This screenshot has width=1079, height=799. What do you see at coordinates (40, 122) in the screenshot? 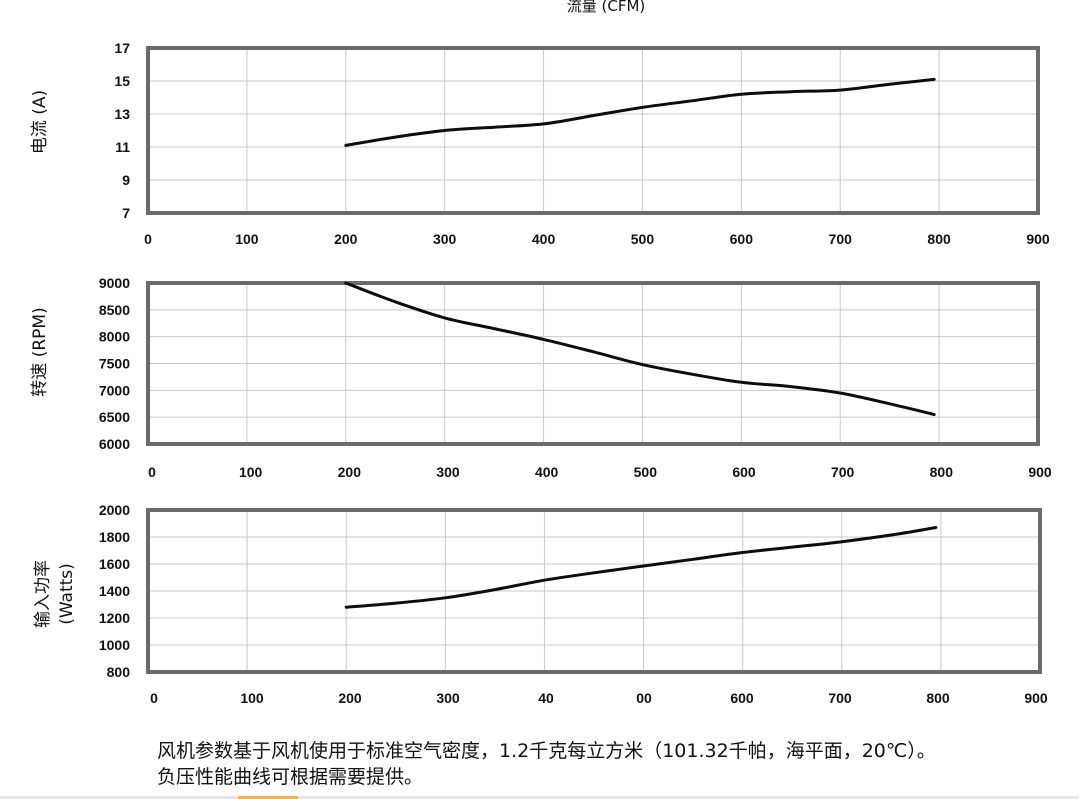
I see `chart-1-y-axis-label: 电流 (A)` at bounding box center [40, 122].